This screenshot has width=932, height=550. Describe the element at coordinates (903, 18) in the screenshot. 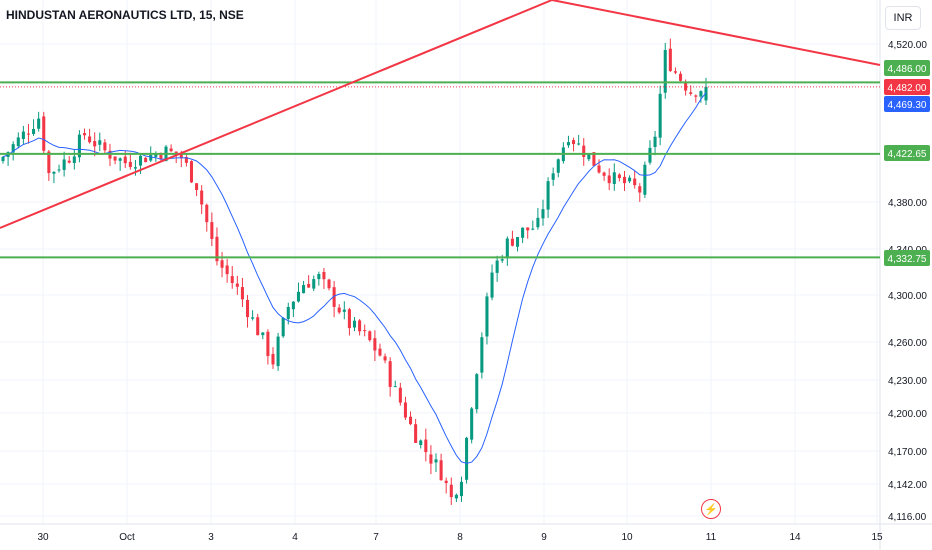

I see `currency-button: INR` at that location.